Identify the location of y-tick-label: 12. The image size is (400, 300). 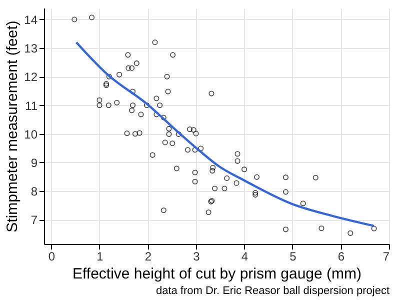
(31, 77).